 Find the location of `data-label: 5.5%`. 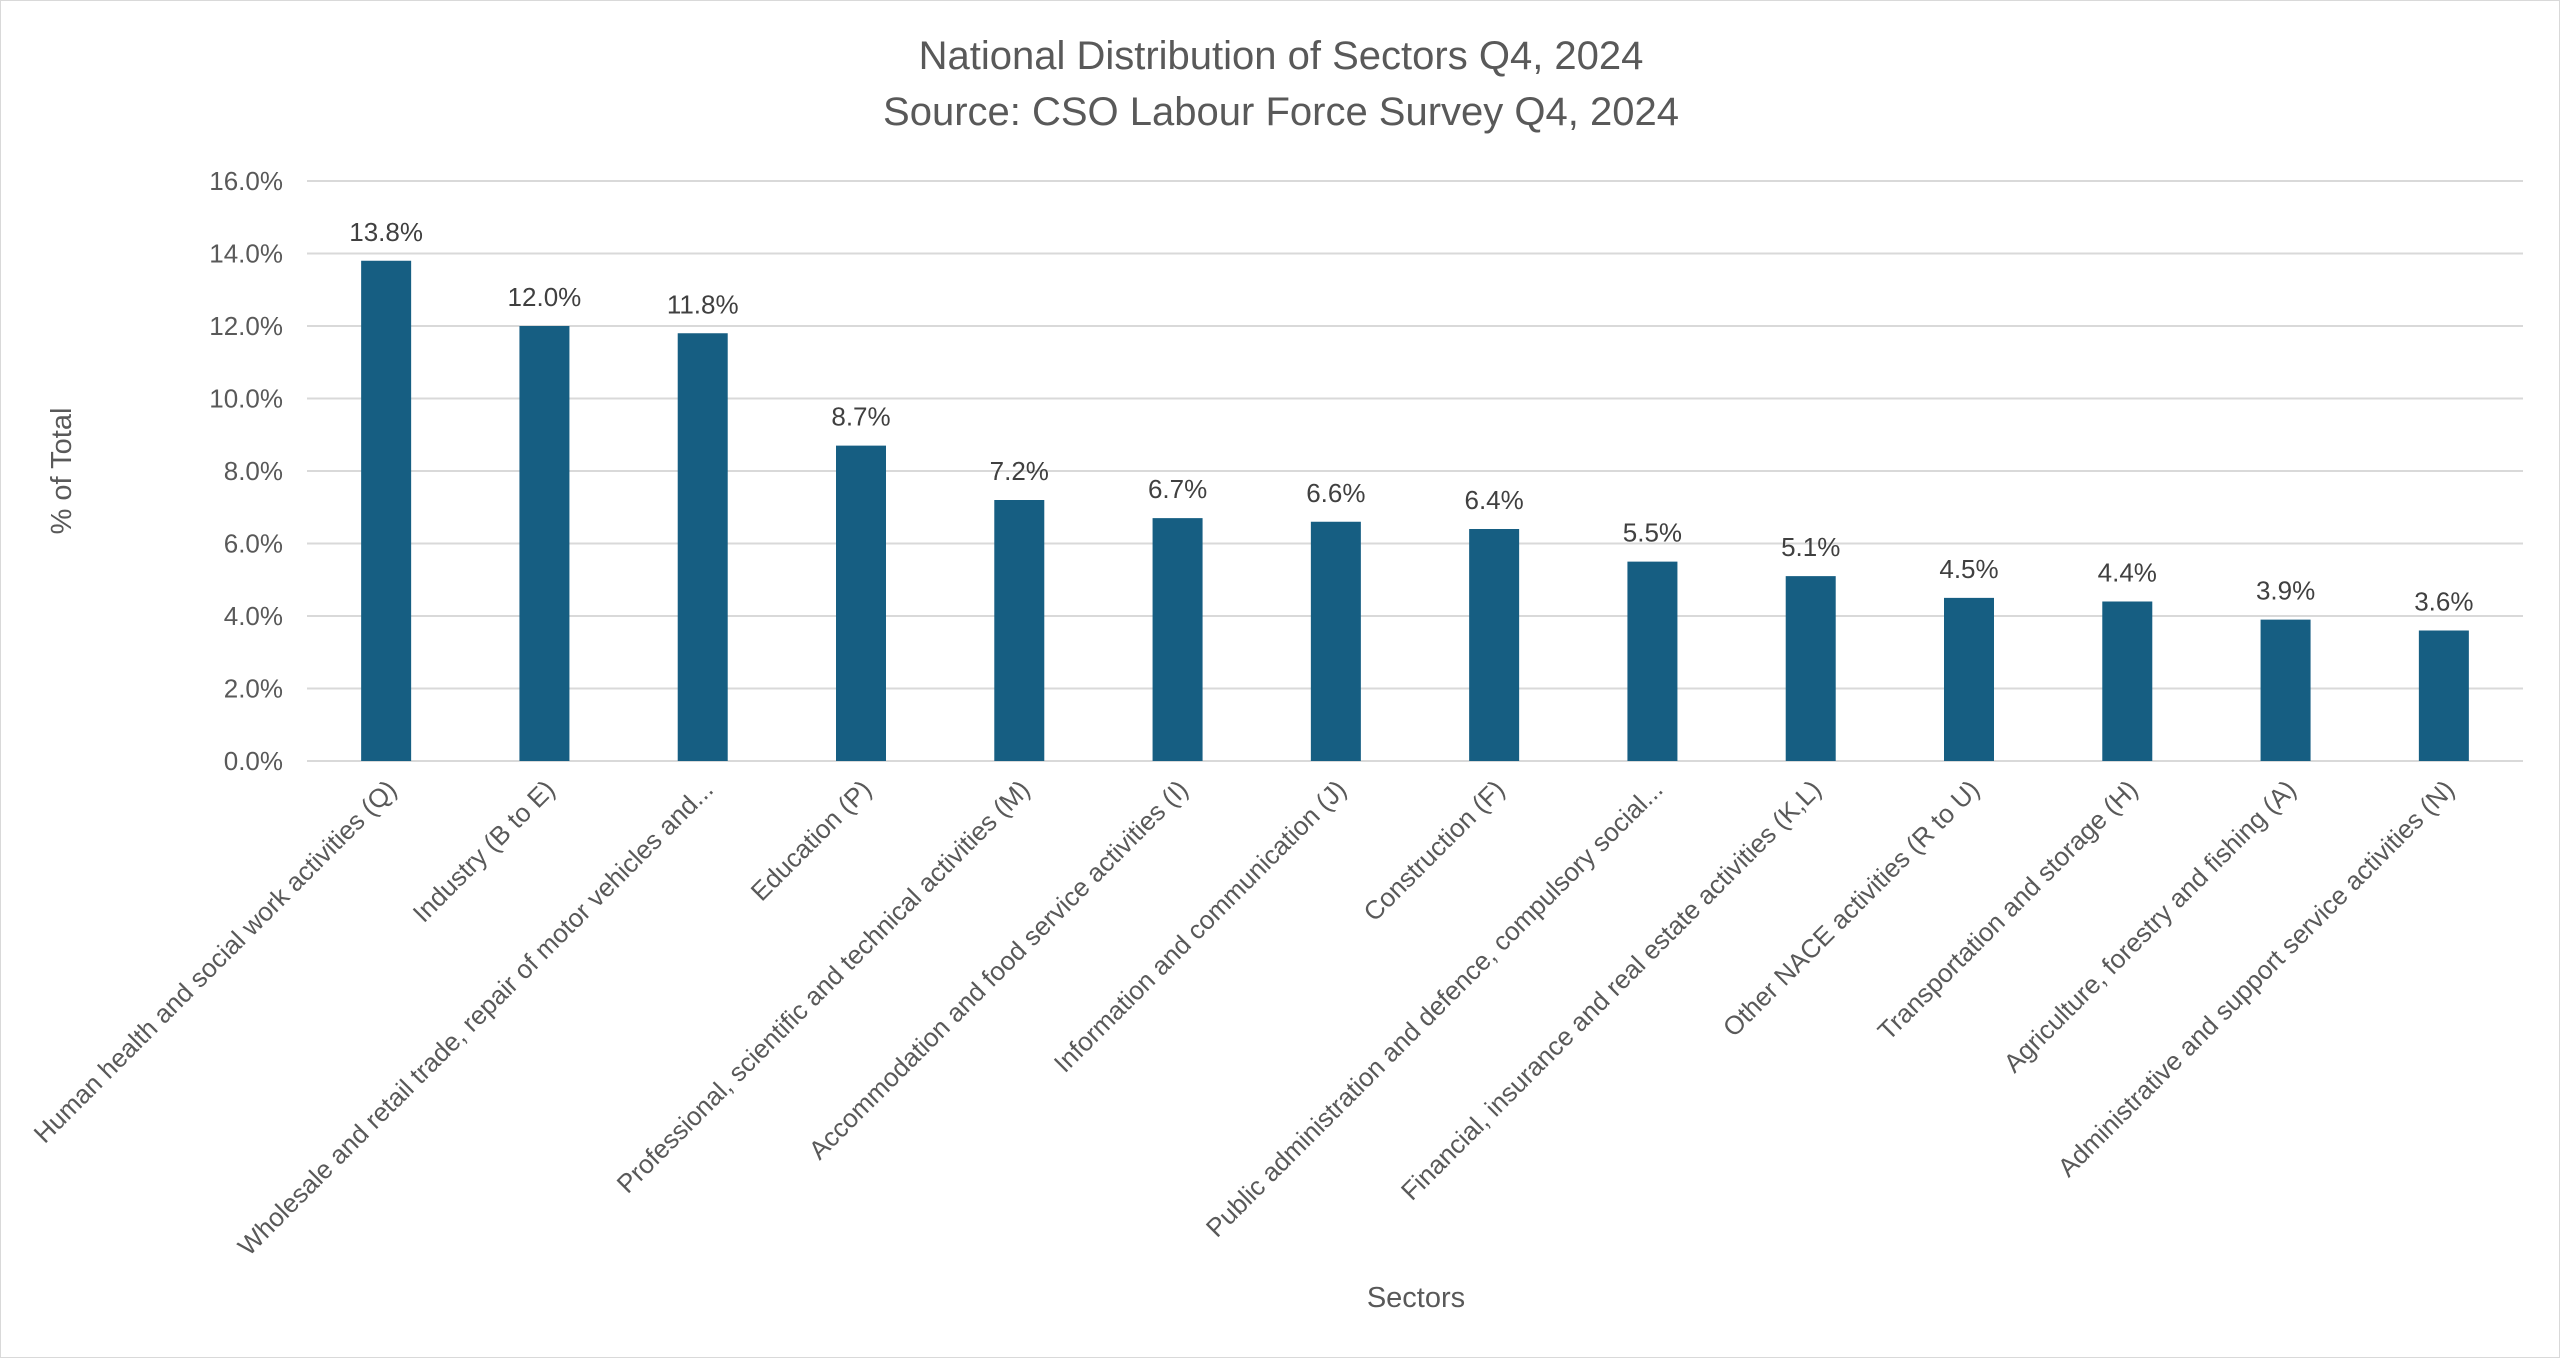

data-label: 5.5% is located at coordinates (1652, 533).